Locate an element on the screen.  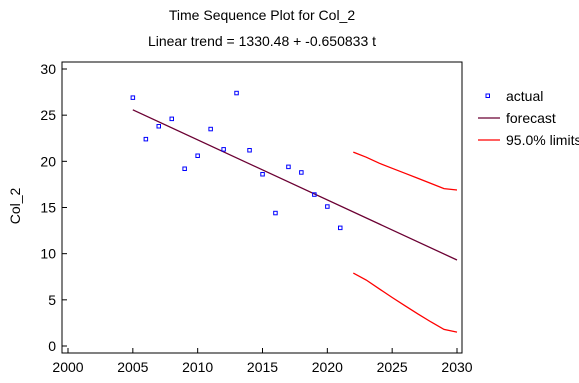
chart-subtitle: Linear trend = 1330.48 + -0.650833 t is located at coordinates (262, 41).